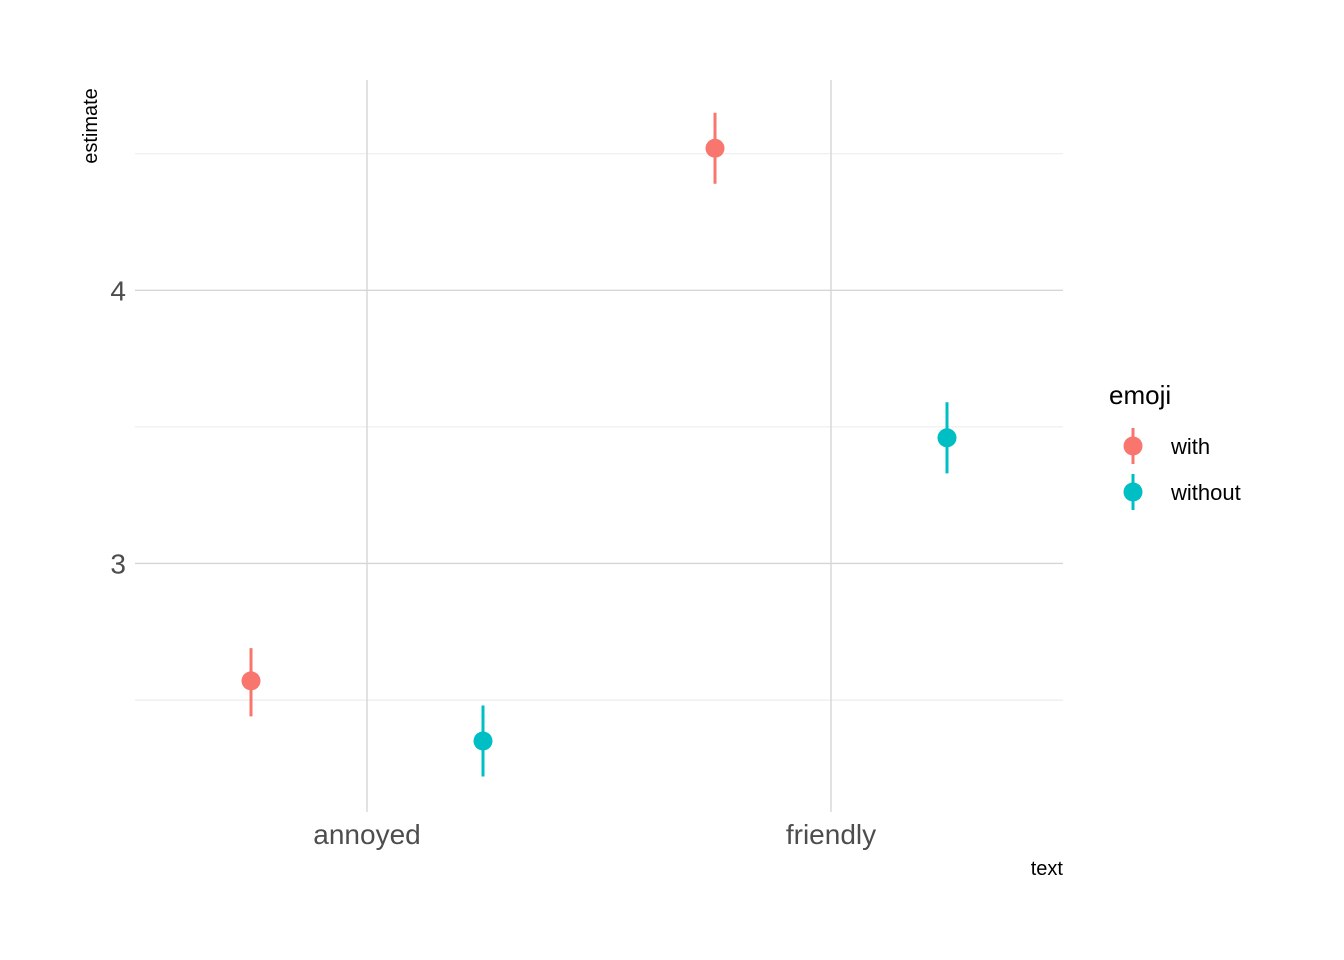 This screenshot has width=1344, height=960. I want to click on y-tick-label: 4, so click(118, 290).